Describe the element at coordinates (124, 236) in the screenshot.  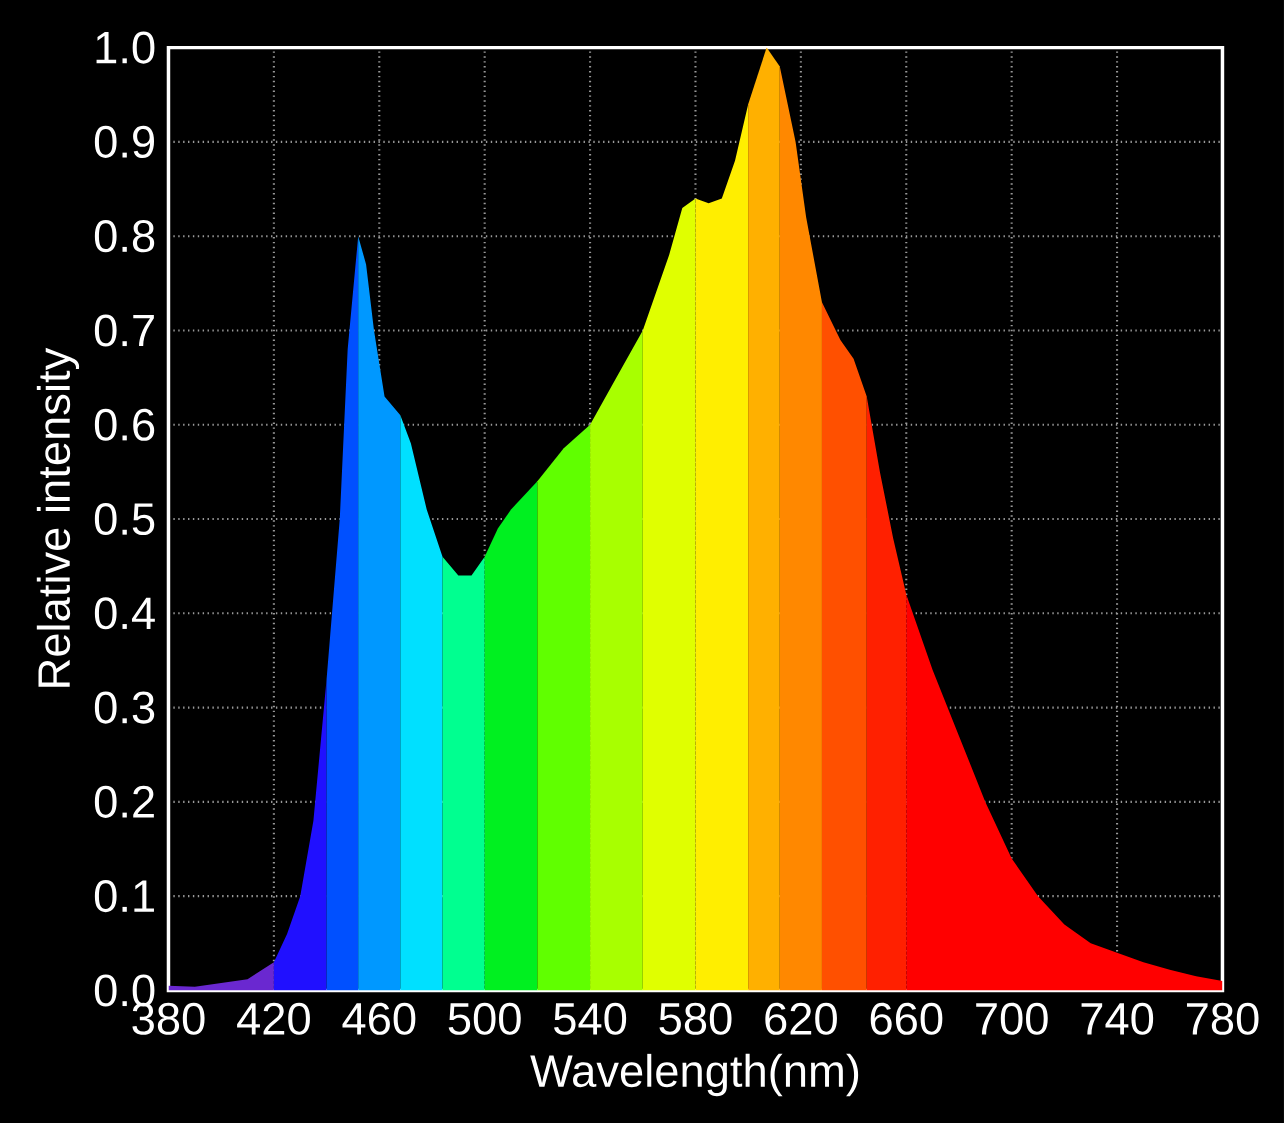
I see `y-tick-label: 0.8` at that location.